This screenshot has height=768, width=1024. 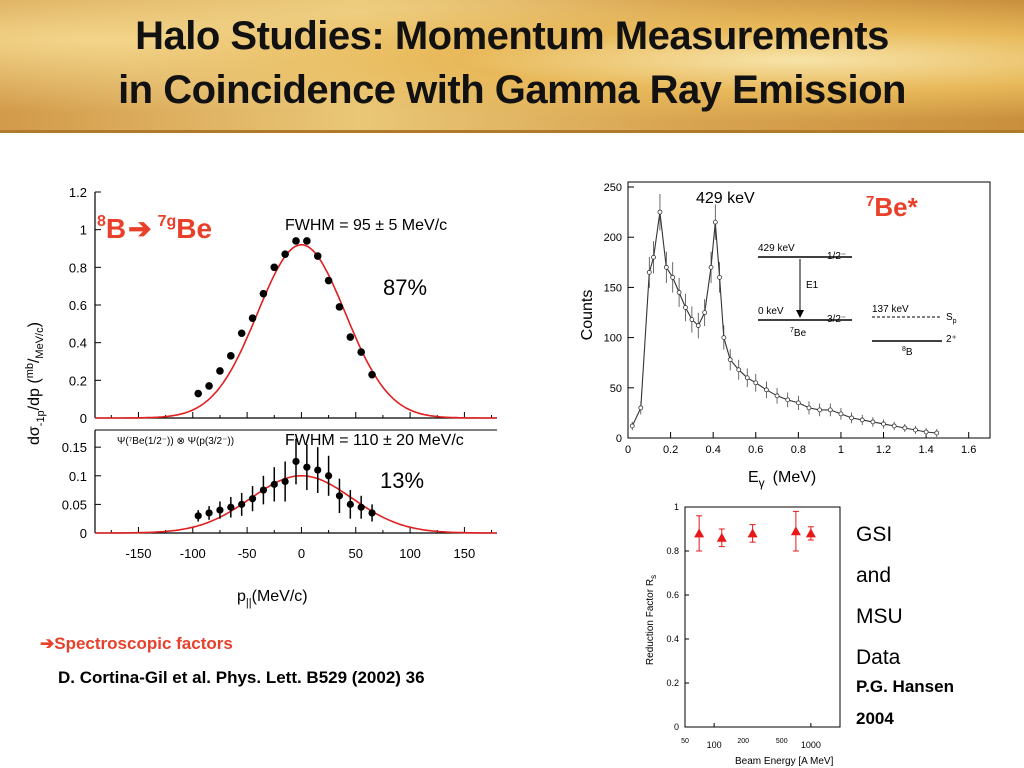 I want to click on upper-y-tick-label: 0, so click(x=83, y=418).